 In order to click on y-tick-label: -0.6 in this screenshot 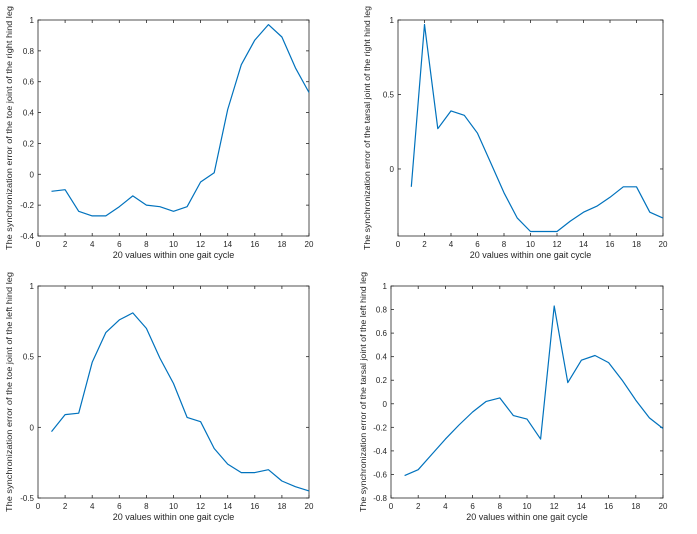, I will do `click(380, 474)`.